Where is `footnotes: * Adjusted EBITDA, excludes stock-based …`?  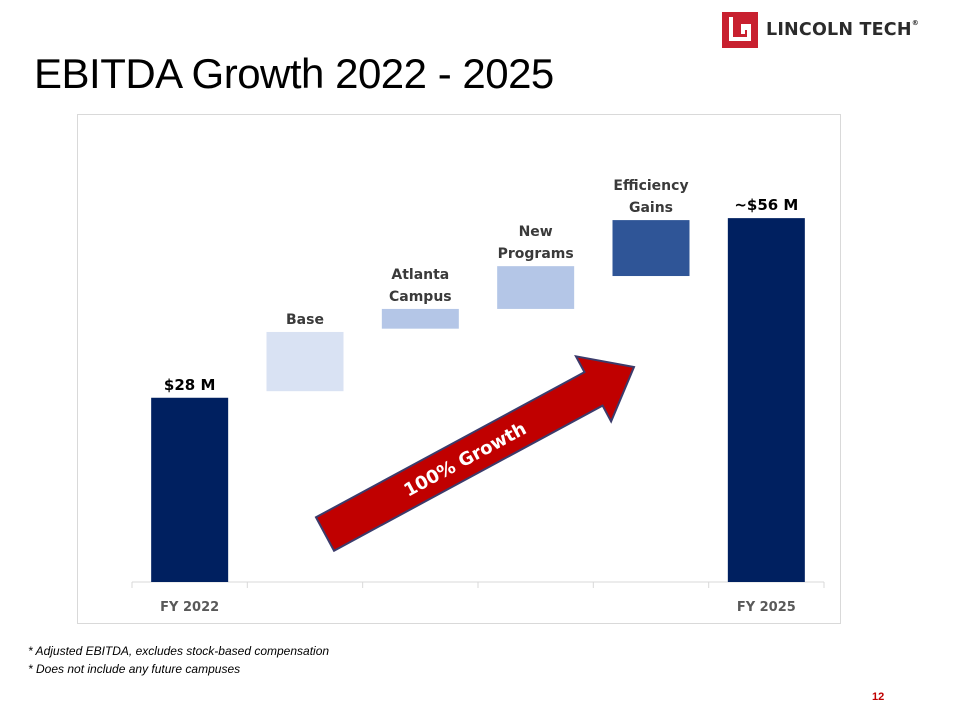 footnotes: * Adjusted EBITDA, excludes stock-based … is located at coordinates (178, 660).